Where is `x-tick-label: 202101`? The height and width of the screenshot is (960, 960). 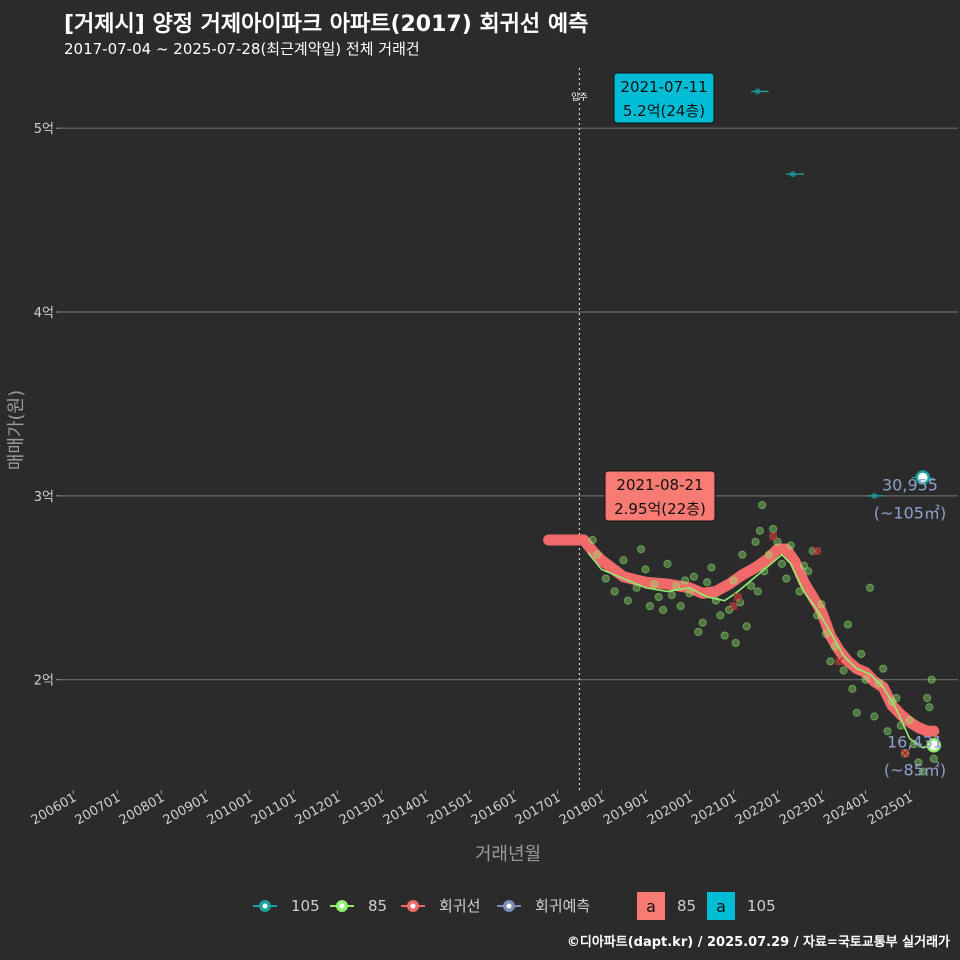 x-tick-label: 202101 is located at coordinates (714, 809).